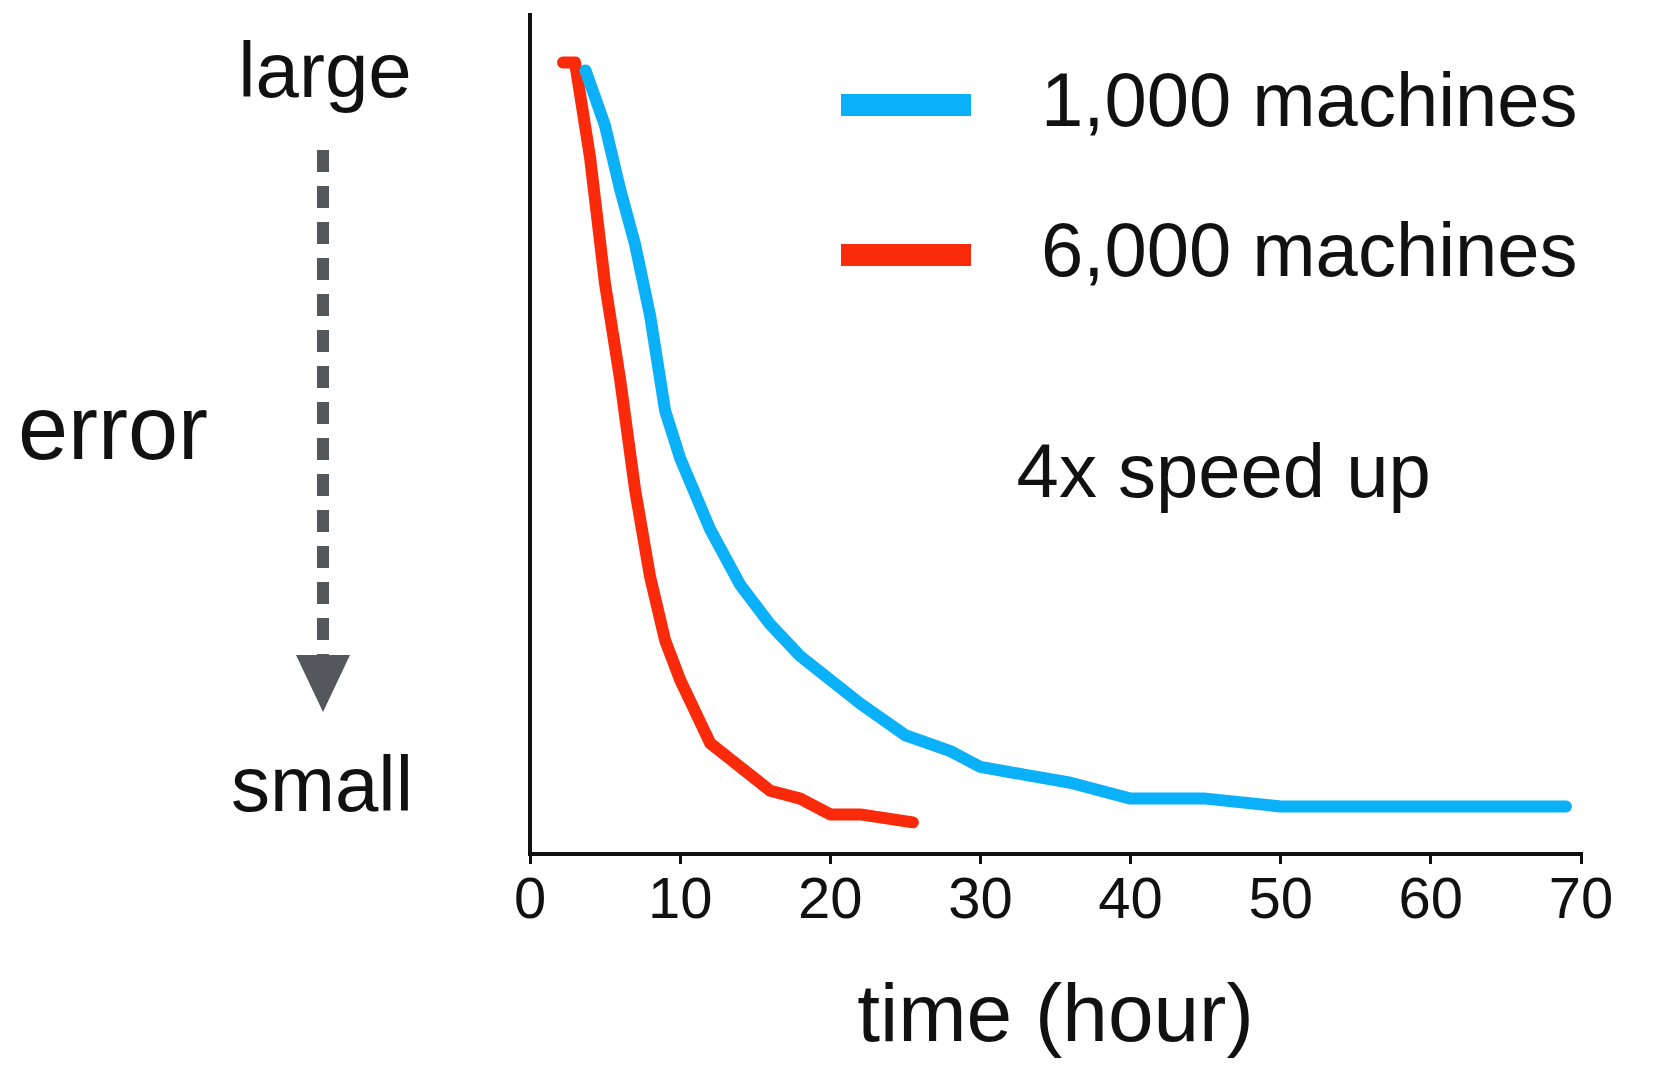  What do you see at coordinates (1055, 1013) in the screenshot?
I see `x-axis-title: time (hour)` at bounding box center [1055, 1013].